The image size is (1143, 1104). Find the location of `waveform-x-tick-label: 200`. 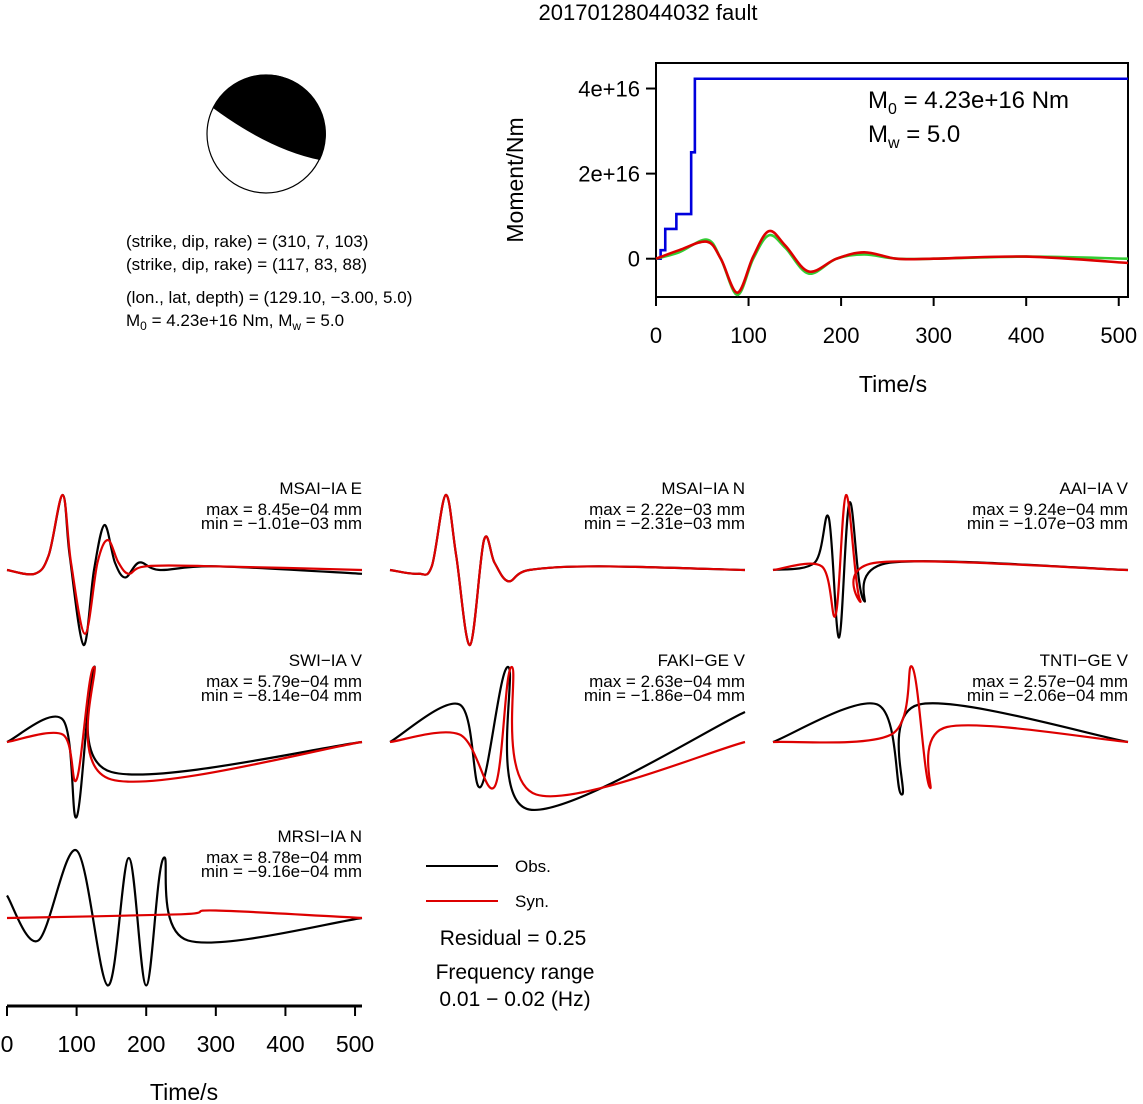

waveform-x-tick-label: 200 is located at coordinates (146, 1044).